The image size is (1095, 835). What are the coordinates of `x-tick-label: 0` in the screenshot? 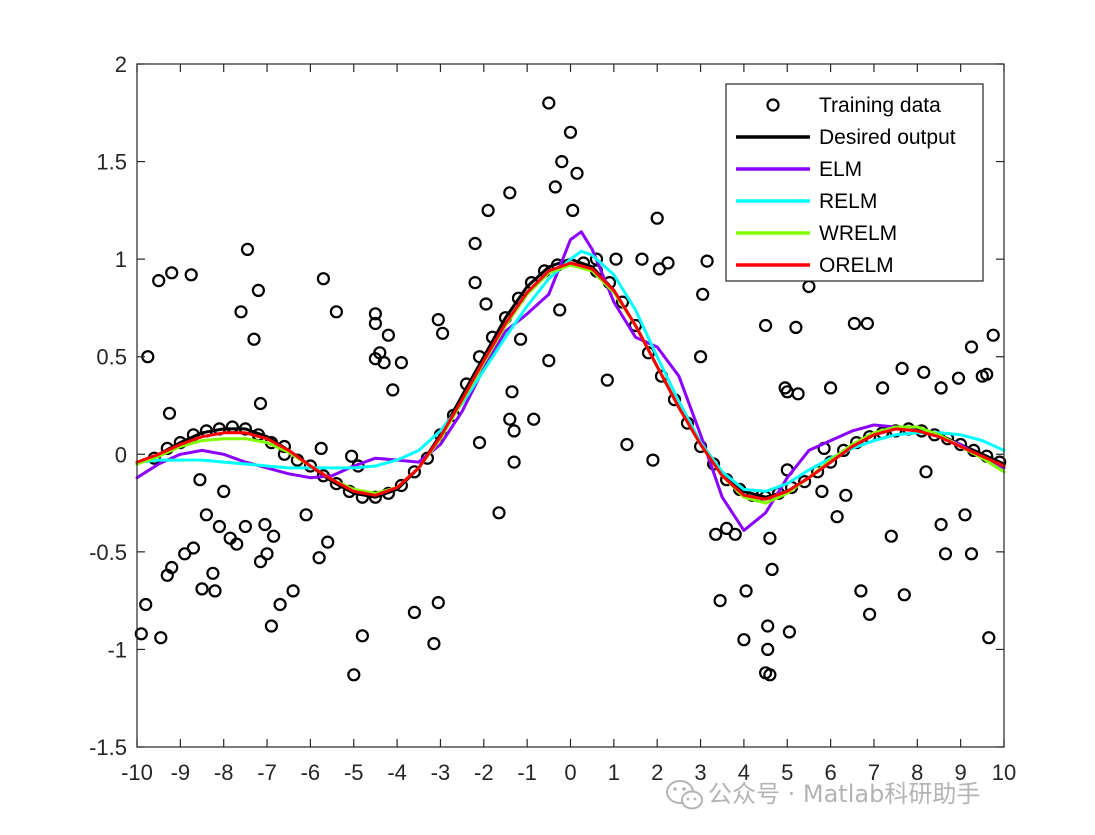 It's located at (570, 772).